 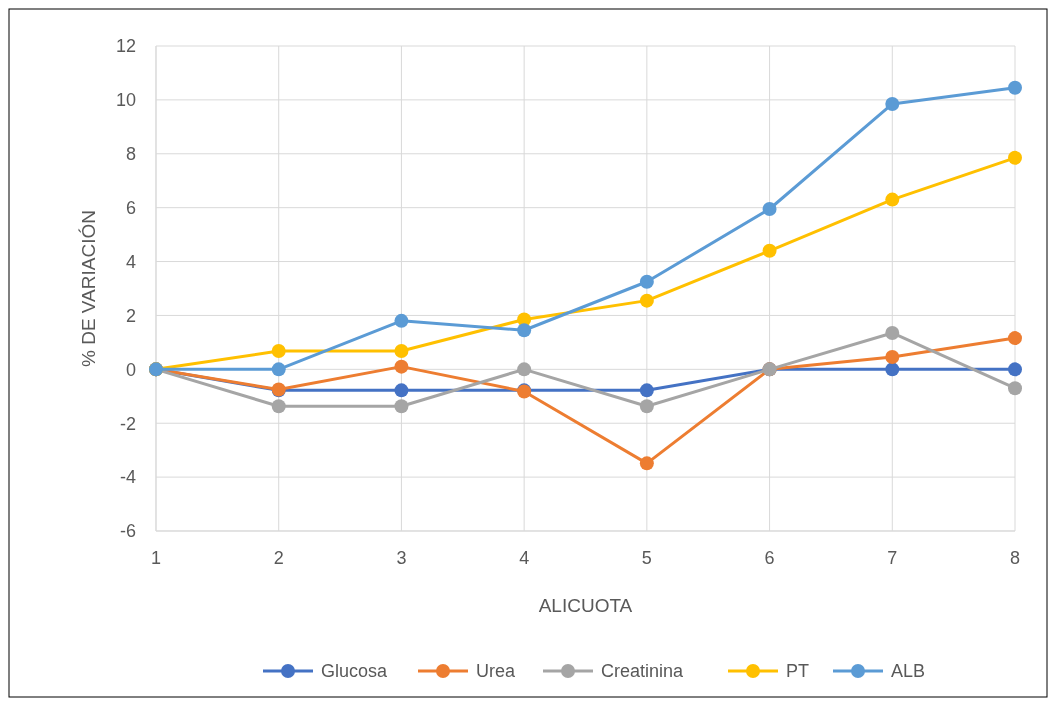 I want to click on x-tick-label: 3, so click(x=401, y=558).